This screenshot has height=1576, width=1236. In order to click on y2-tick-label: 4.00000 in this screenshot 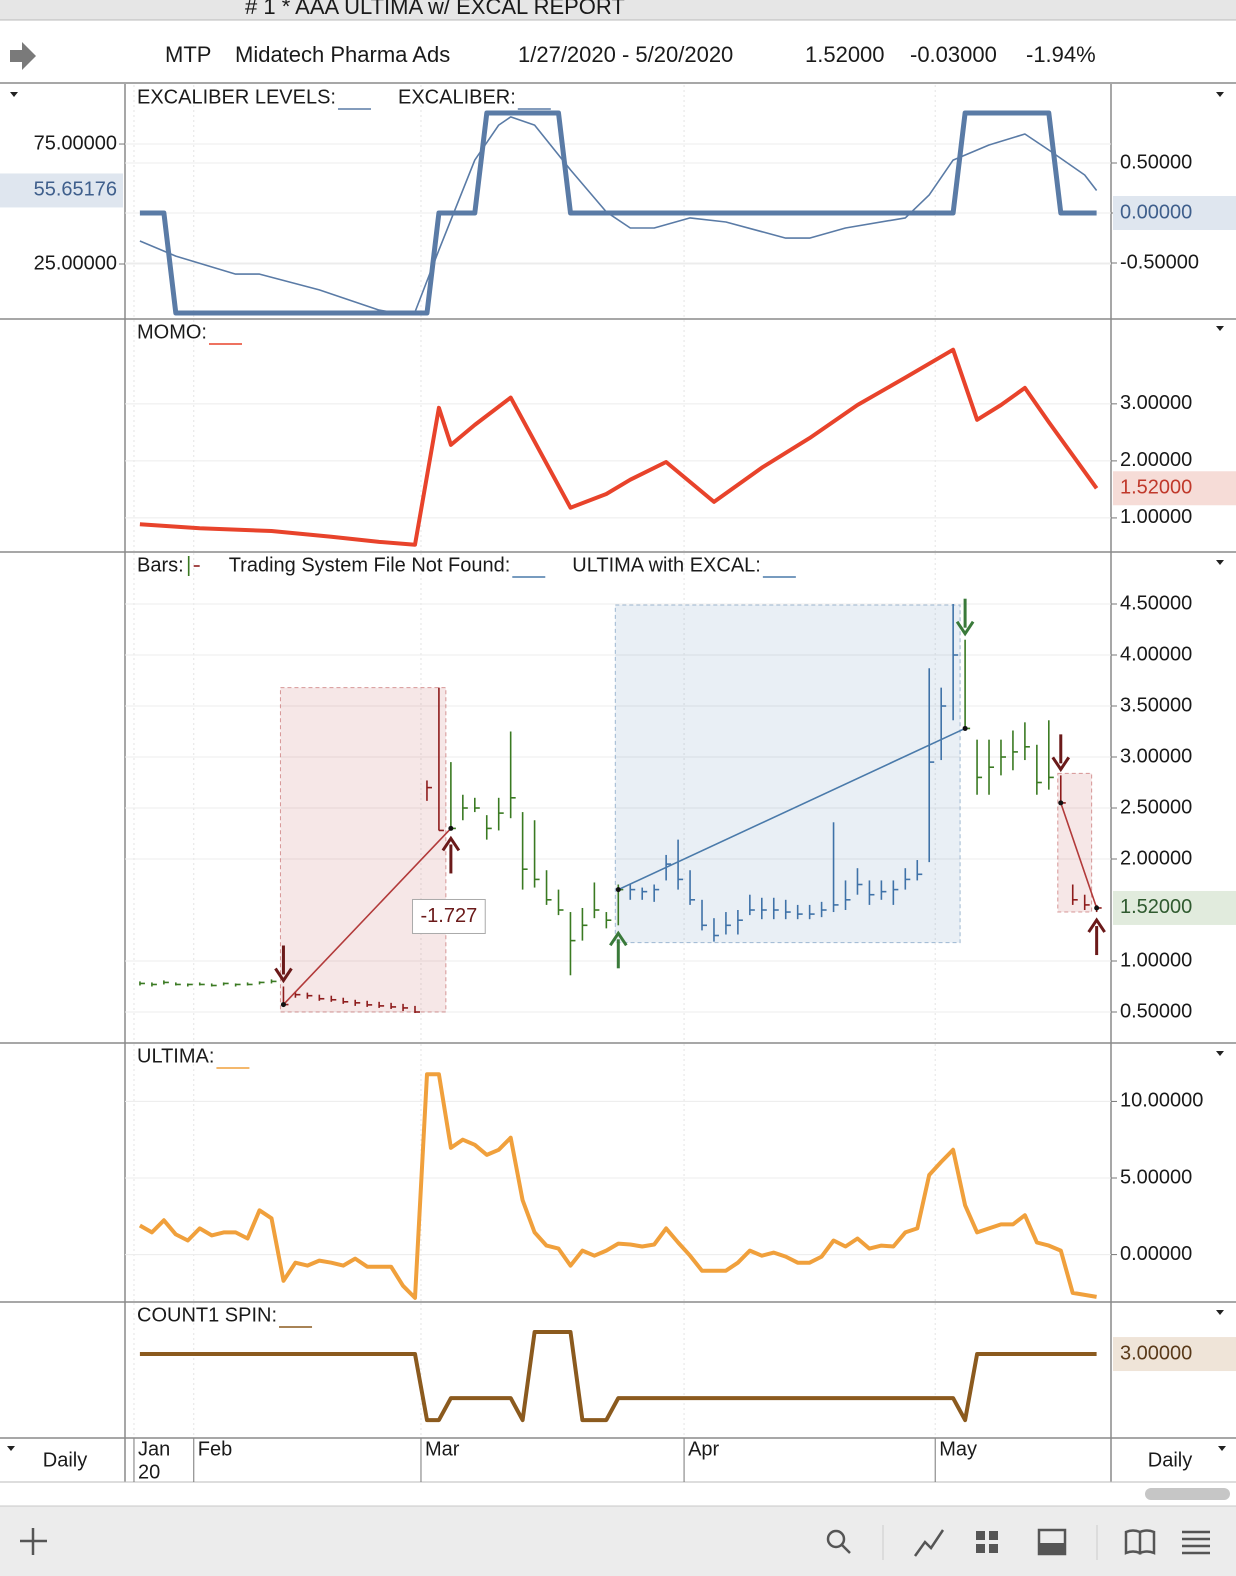, I will do `click(1156, 654)`.